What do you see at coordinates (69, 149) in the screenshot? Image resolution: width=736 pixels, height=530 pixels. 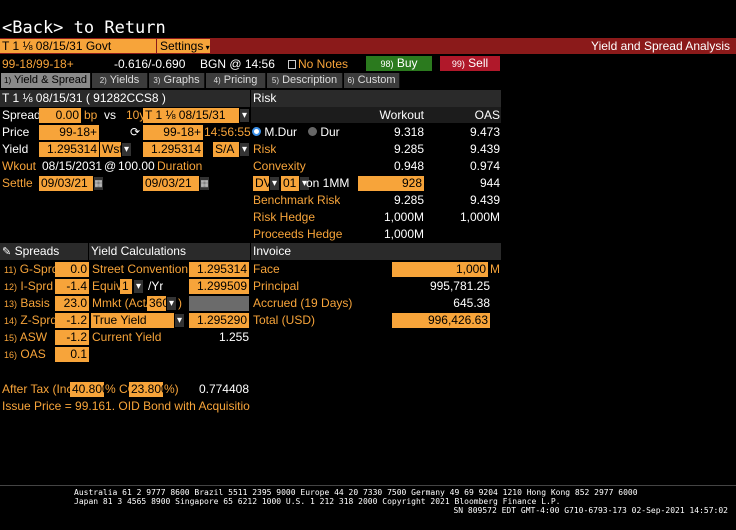 I see `yield-input: 1.295314` at bounding box center [69, 149].